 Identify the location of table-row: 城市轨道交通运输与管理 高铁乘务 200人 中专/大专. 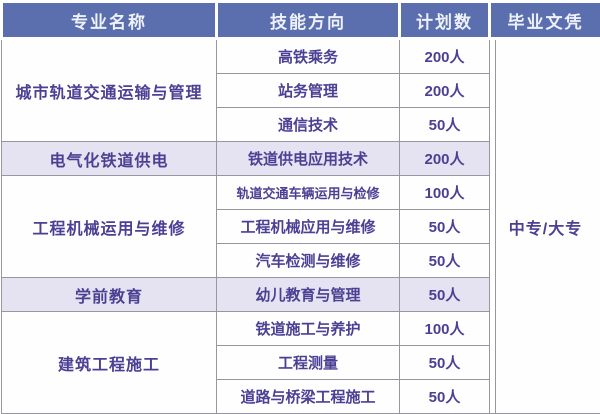
(301, 56).